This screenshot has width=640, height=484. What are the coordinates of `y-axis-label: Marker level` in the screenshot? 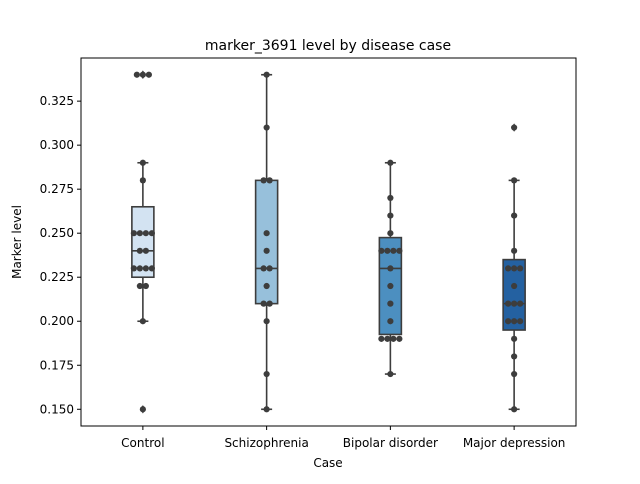 It's located at (17, 242).